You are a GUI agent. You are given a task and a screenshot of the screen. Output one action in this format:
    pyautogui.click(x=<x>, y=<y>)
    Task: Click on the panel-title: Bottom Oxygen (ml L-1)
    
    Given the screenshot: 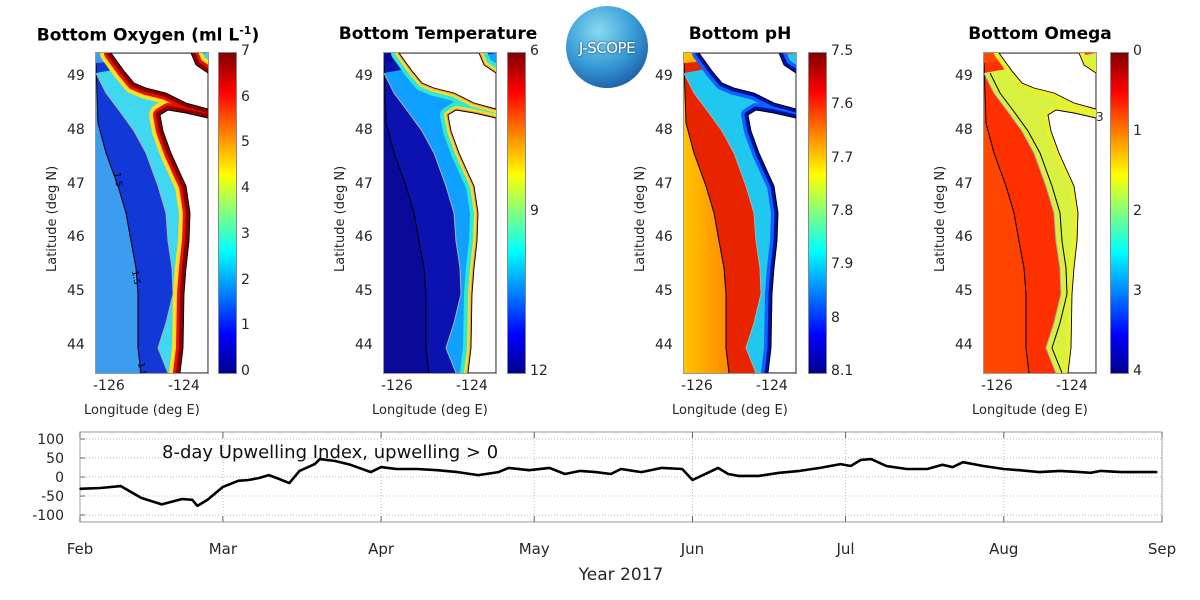 What is the action you would take?
    pyautogui.click(x=148, y=35)
    